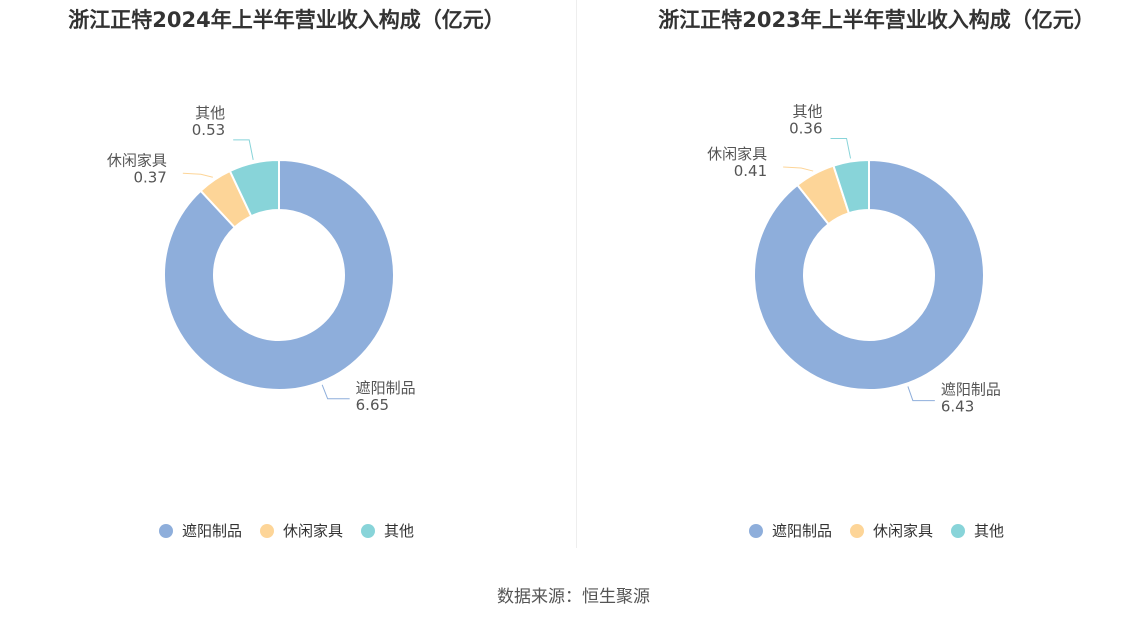 This screenshot has height=619, width=1147. I want to click on slice-value-other: 0.53, so click(208, 130).